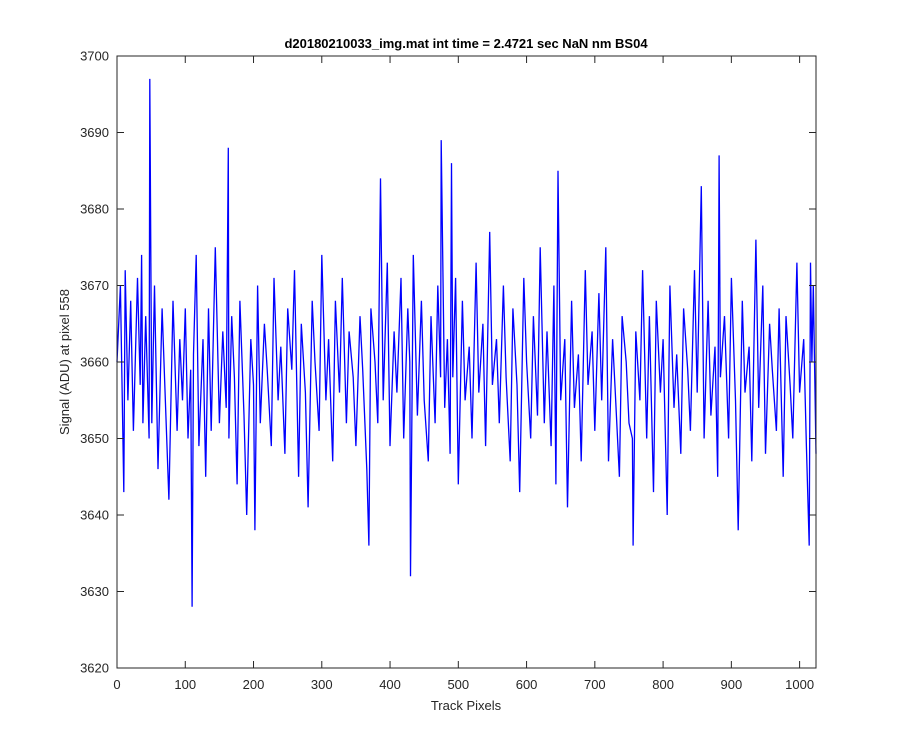 This screenshot has height=755, width=900. I want to click on y-tick-label: 3700, so click(94, 56).